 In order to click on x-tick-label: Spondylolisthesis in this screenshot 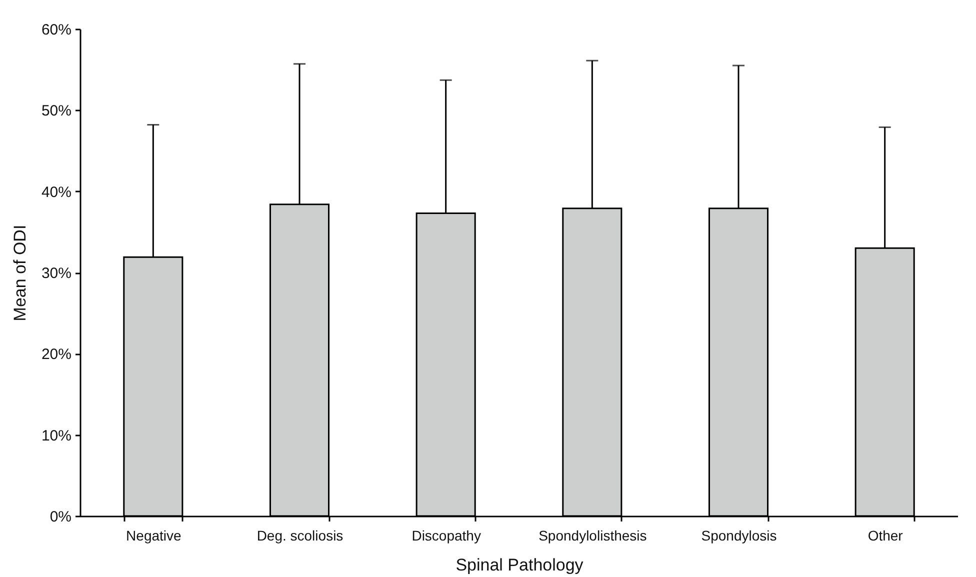, I will do `click(592, 536)`.